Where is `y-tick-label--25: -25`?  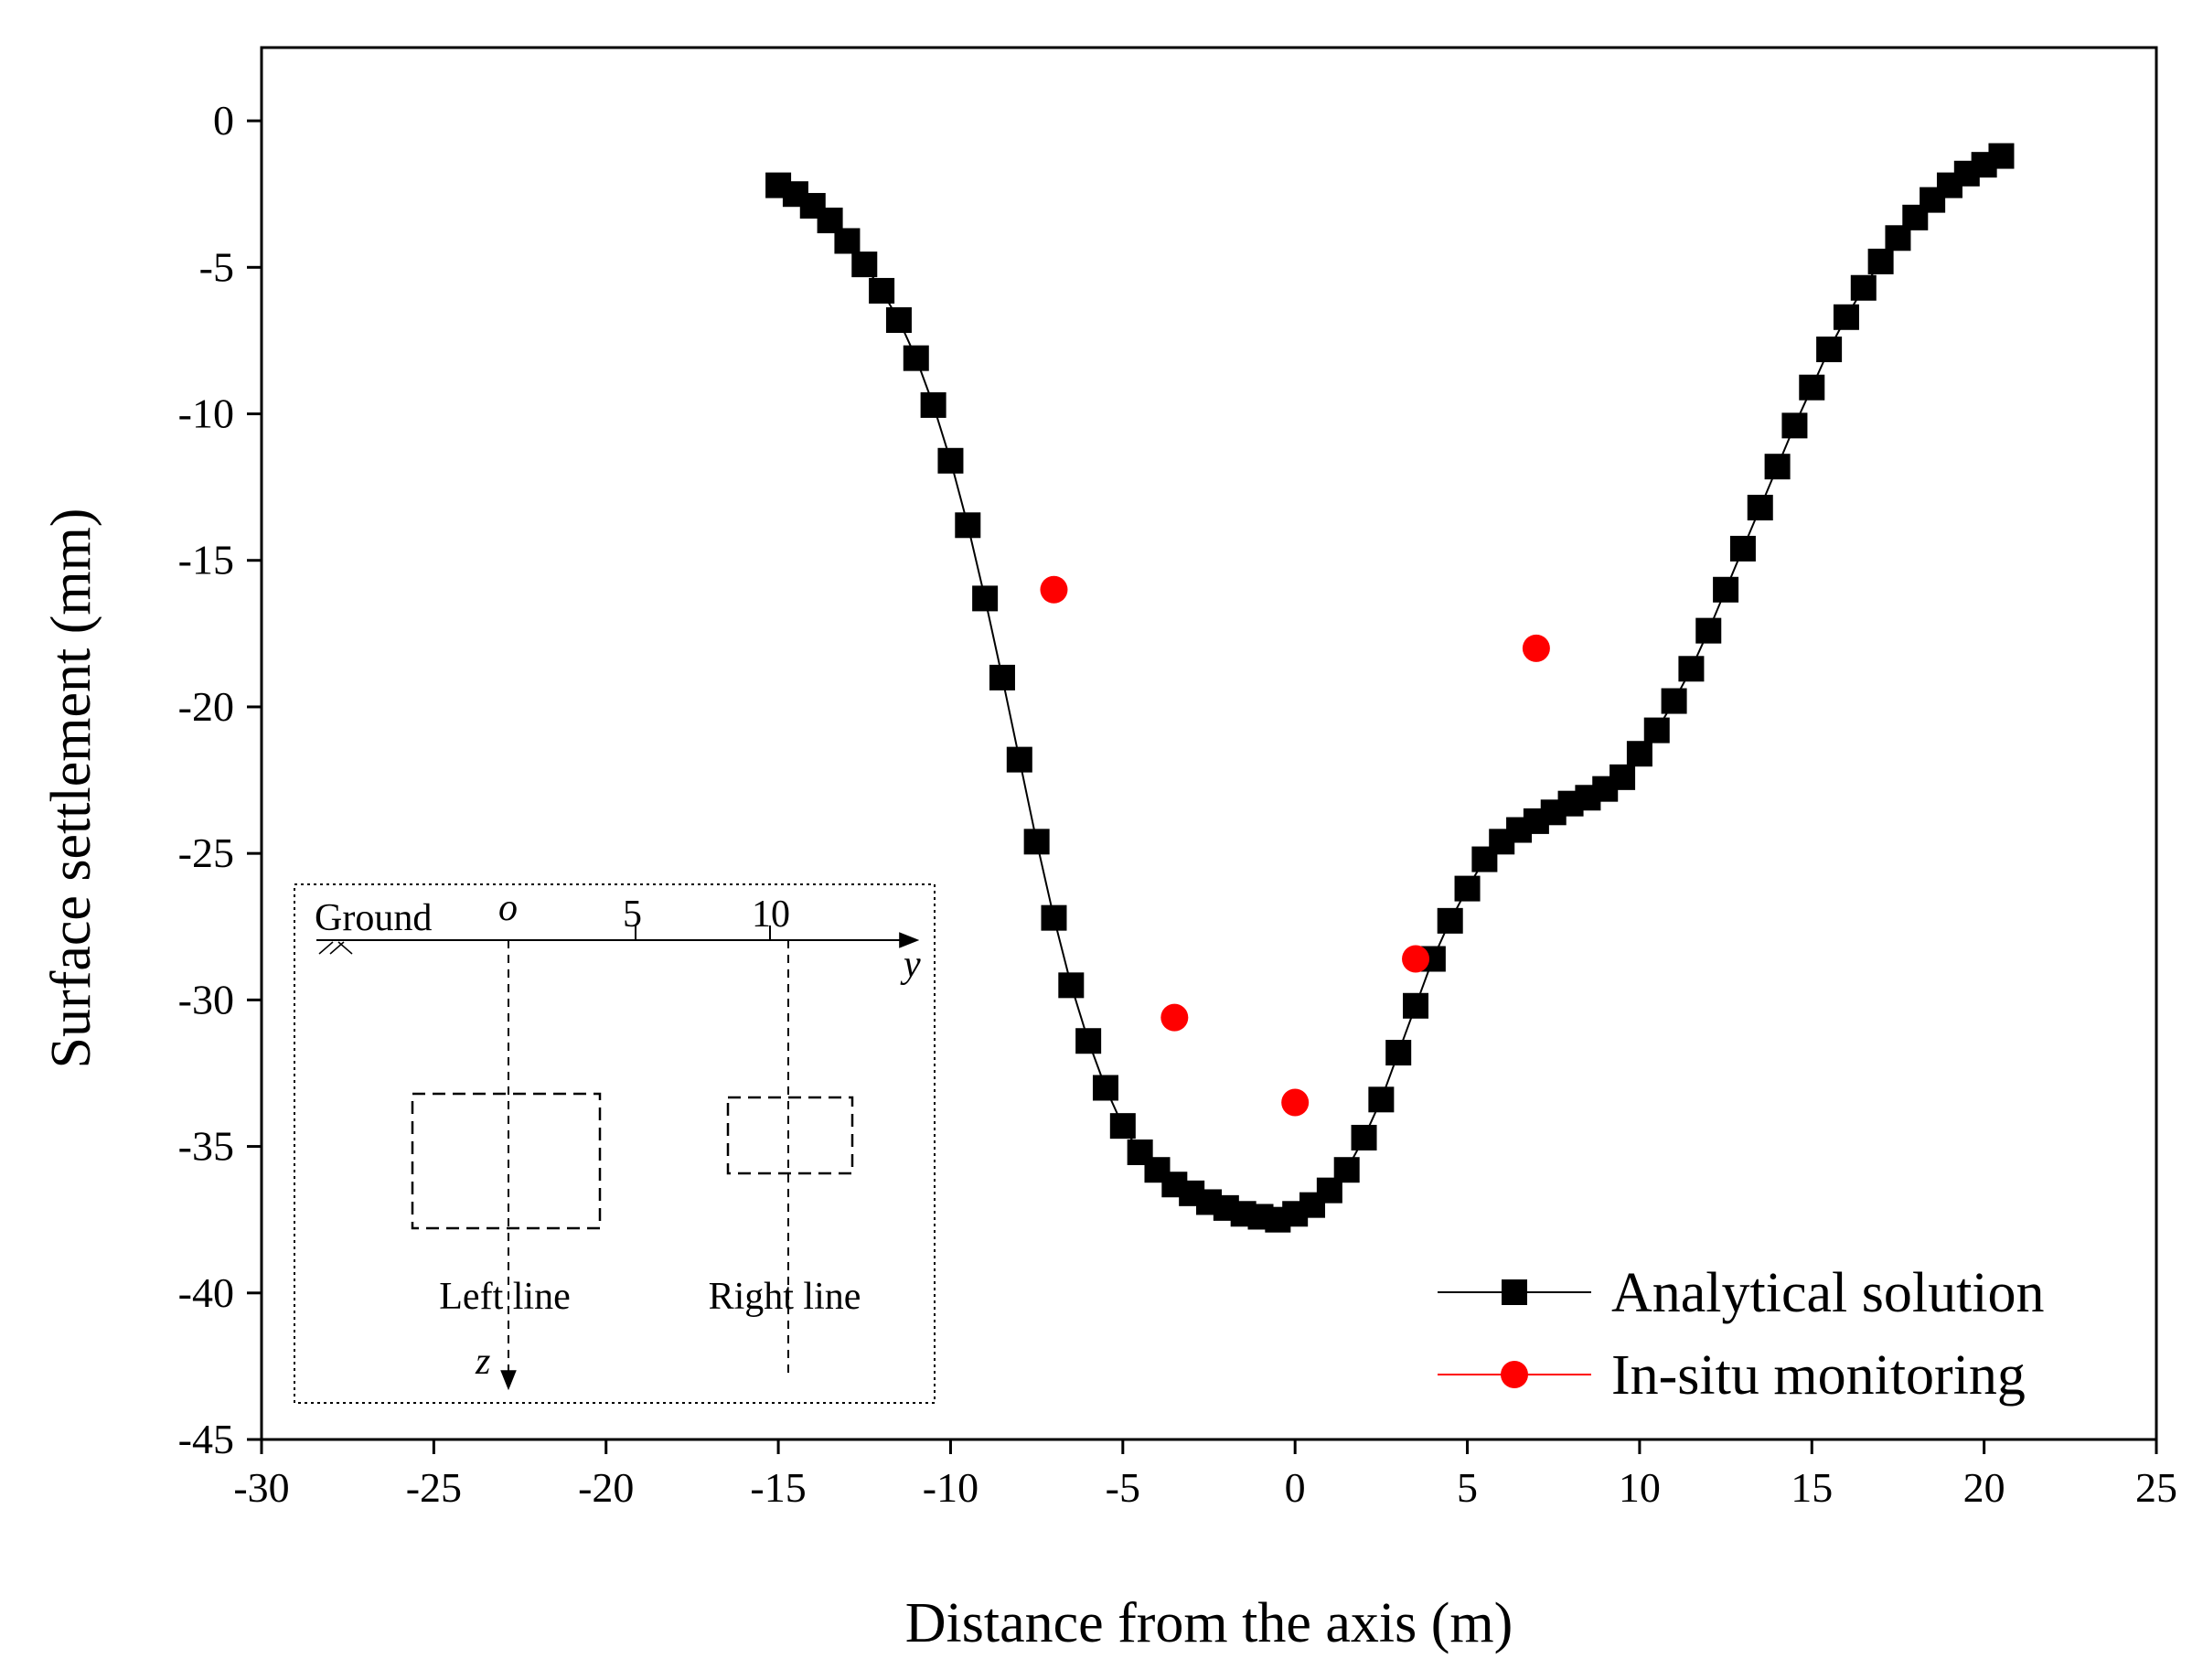
y-tick-label--25: -25 is located at coordinates (206, 852).